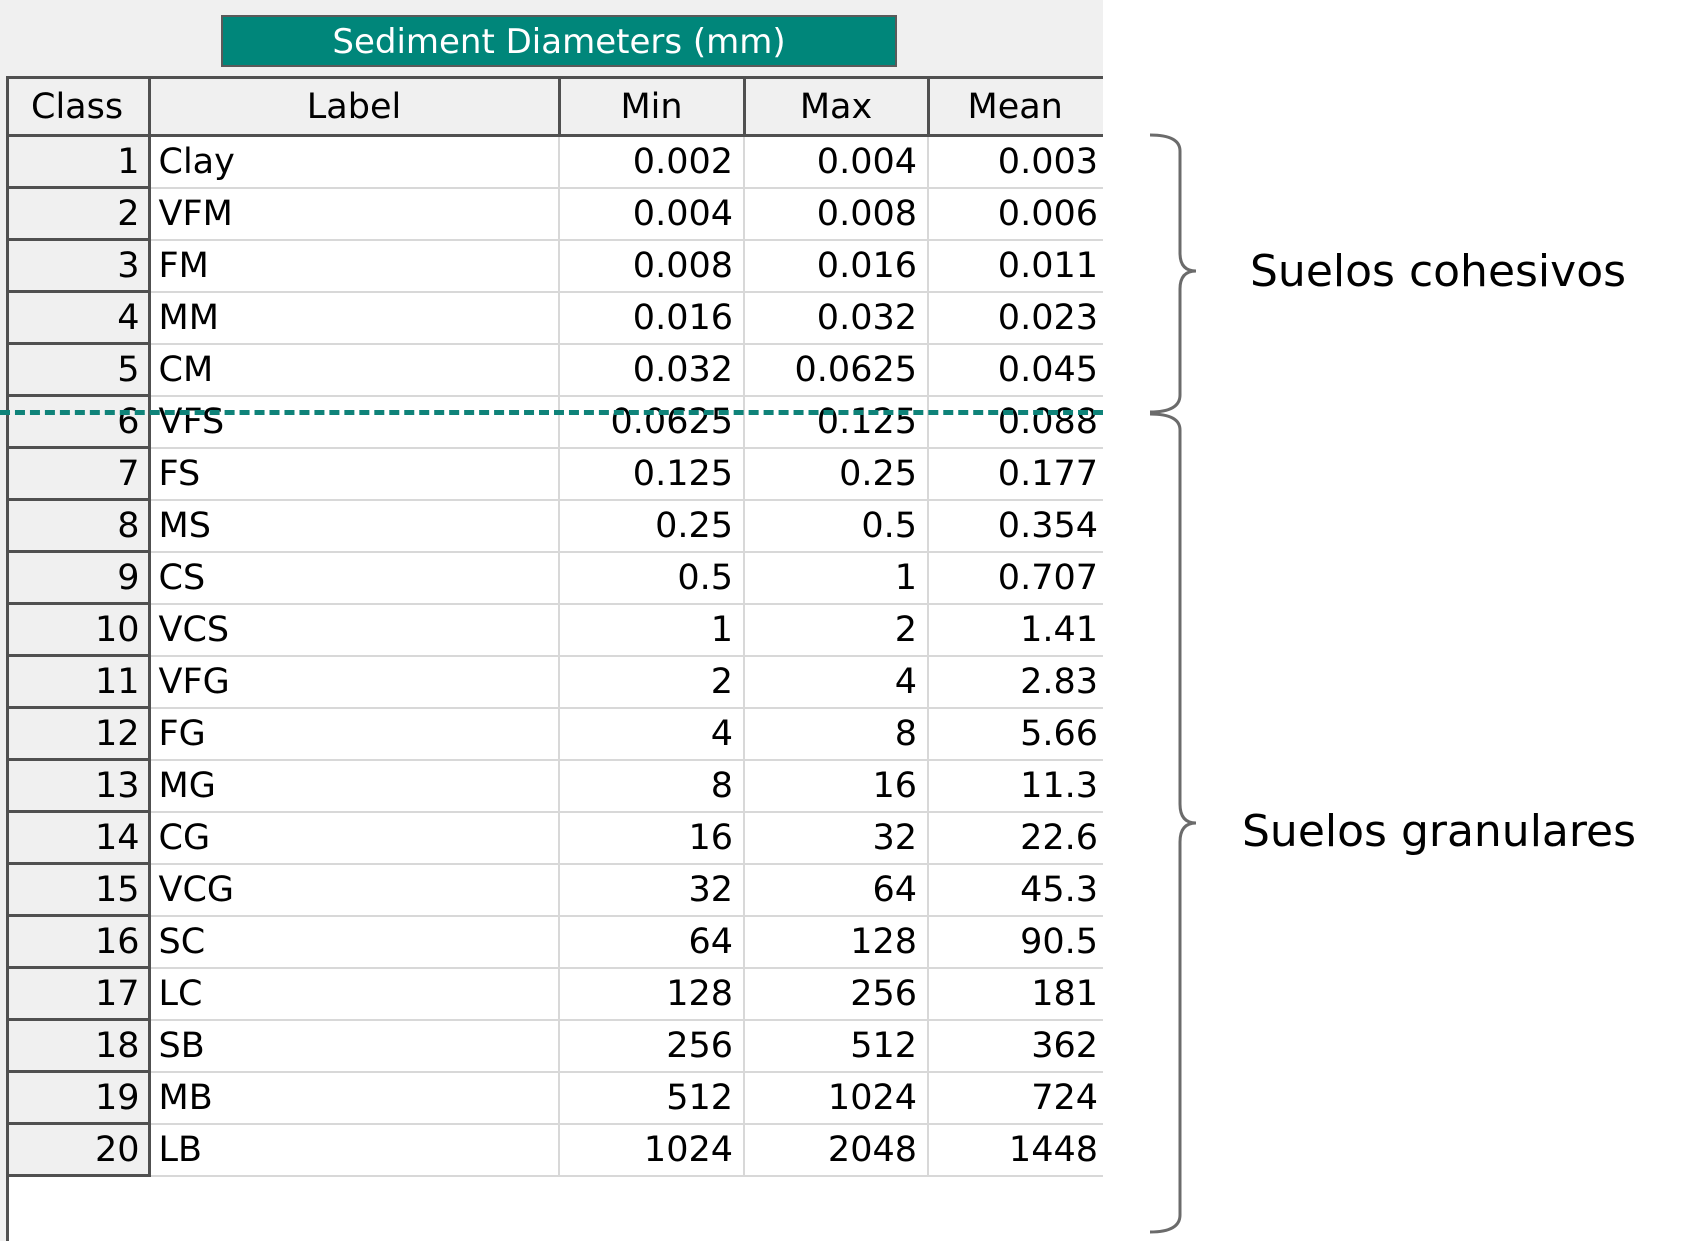 The width and height of the screenshot is (1687, 1241). I want to click on row-class-cell: 9, so click(80, 578).